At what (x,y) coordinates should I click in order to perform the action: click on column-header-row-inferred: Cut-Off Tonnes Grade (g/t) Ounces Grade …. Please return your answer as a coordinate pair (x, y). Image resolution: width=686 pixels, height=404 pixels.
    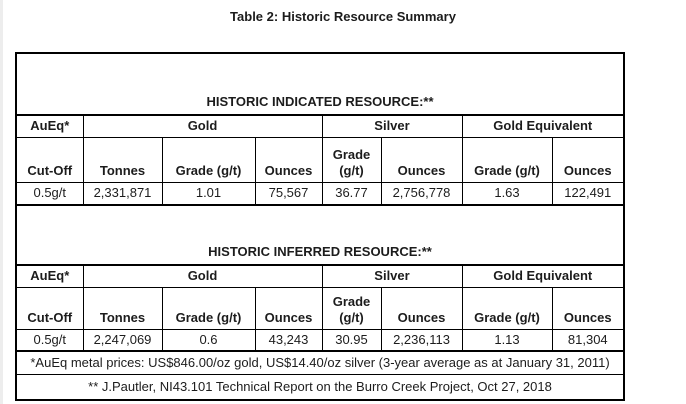
    Looking at the image, I should click on (320, 308).